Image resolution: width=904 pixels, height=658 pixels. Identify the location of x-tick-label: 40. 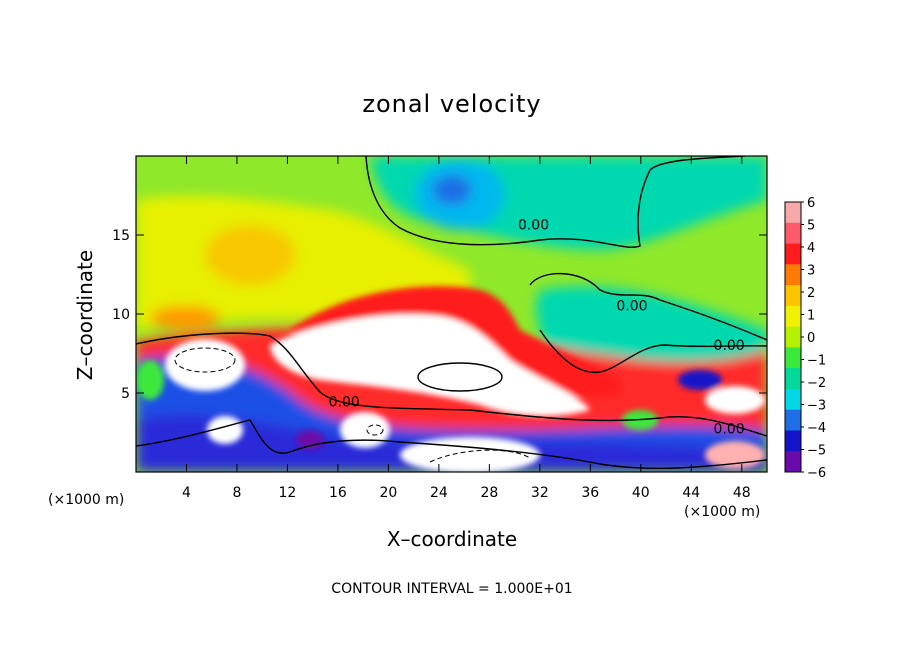
(641, 493).